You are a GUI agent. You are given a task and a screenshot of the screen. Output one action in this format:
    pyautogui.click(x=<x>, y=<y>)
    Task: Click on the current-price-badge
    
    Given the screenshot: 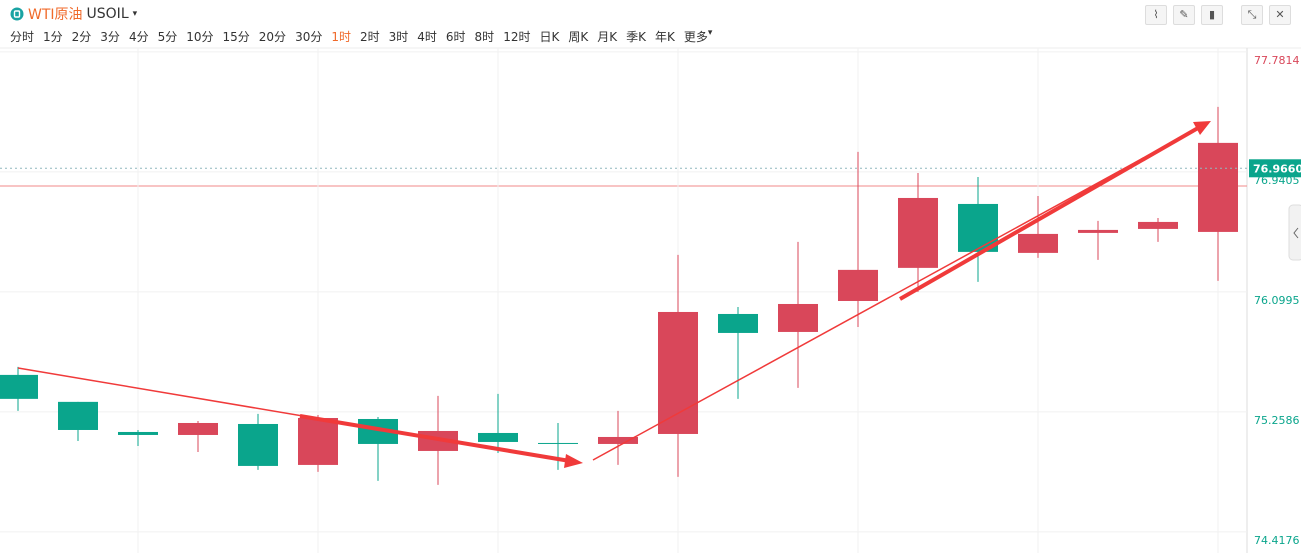 What is the action you would take?
    pyautogui.click(x=1275, y=168)
    